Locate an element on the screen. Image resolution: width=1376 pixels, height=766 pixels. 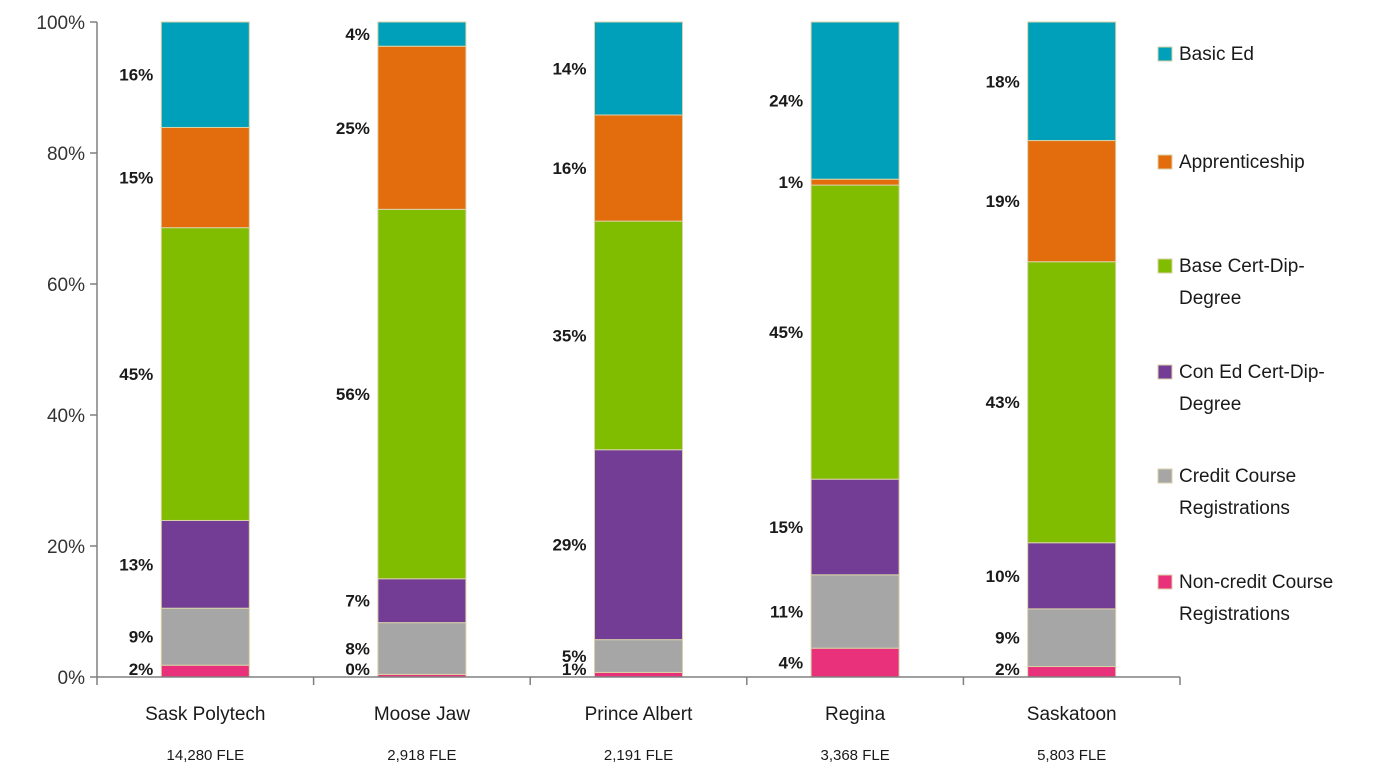
legend-label: Credit Course is located at coordinates (1237, 476).